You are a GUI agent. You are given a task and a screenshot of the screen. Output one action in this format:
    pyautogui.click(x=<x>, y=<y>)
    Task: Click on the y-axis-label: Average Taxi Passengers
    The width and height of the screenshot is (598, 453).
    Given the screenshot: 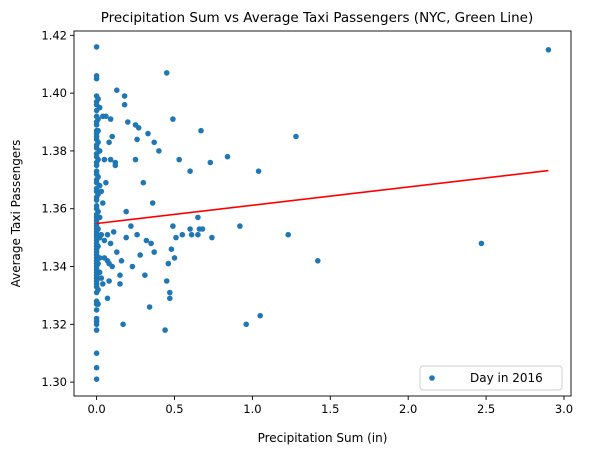 What is the action you would take?
    pyautogui.click(x=16, y=214)
    